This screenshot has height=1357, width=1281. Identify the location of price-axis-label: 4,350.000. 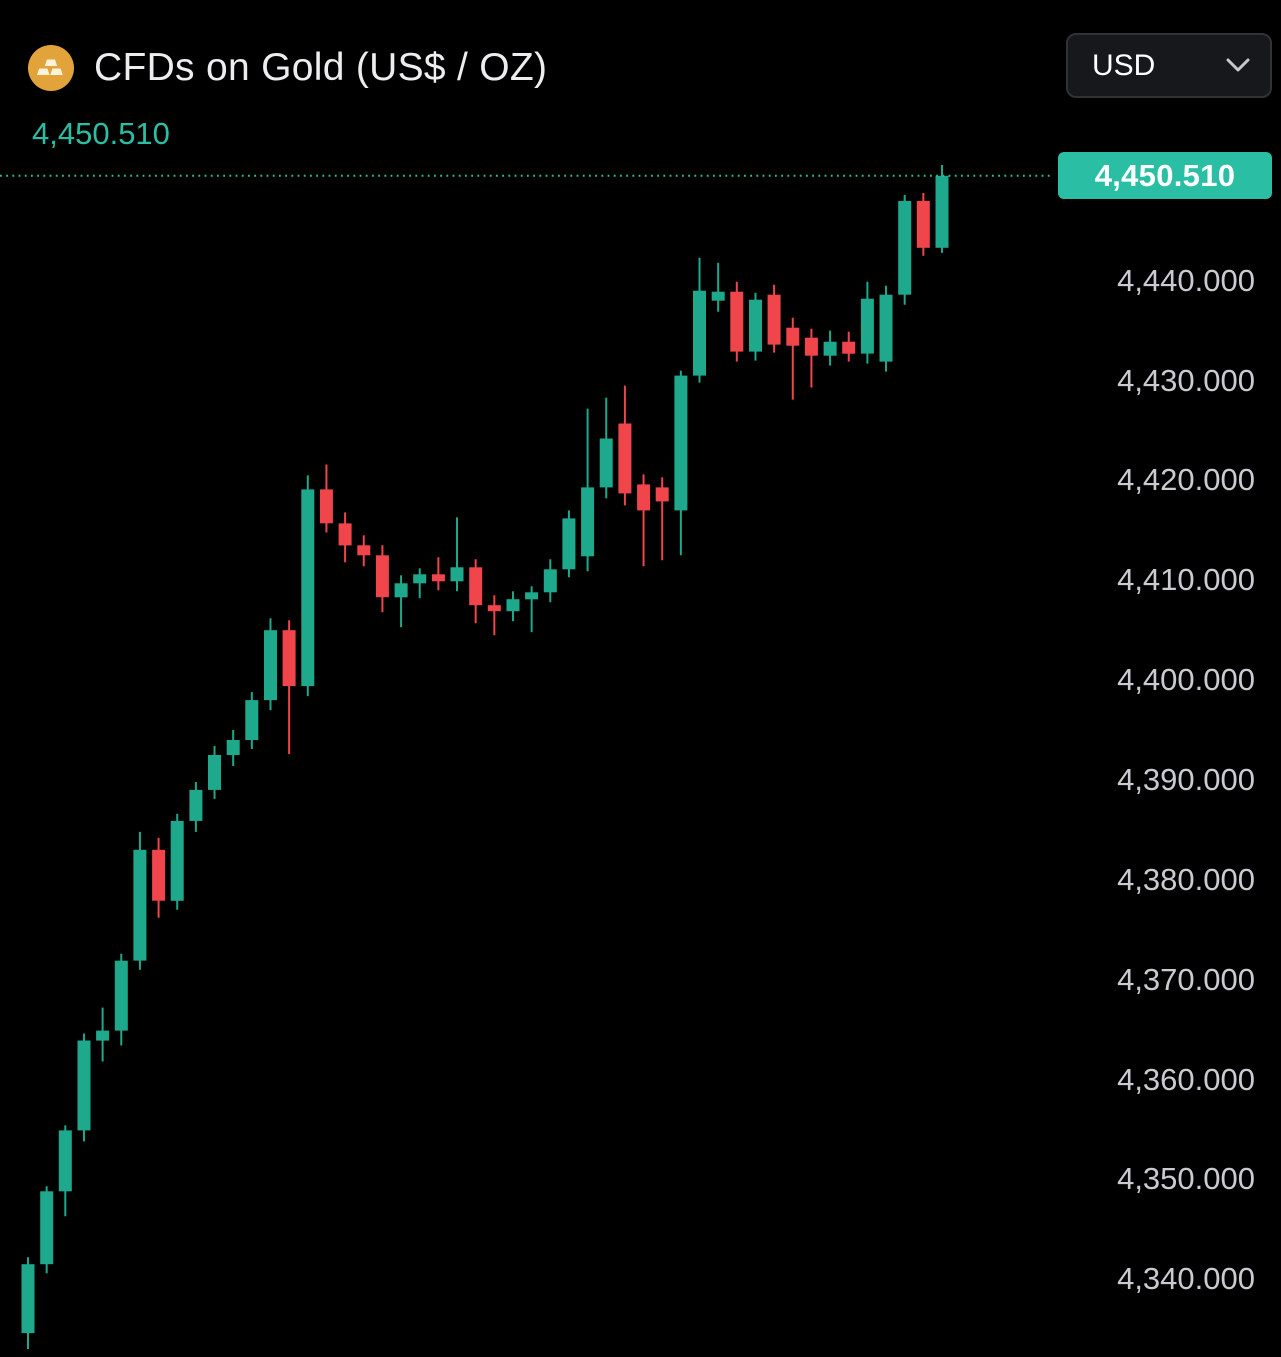
(1186, 1179).